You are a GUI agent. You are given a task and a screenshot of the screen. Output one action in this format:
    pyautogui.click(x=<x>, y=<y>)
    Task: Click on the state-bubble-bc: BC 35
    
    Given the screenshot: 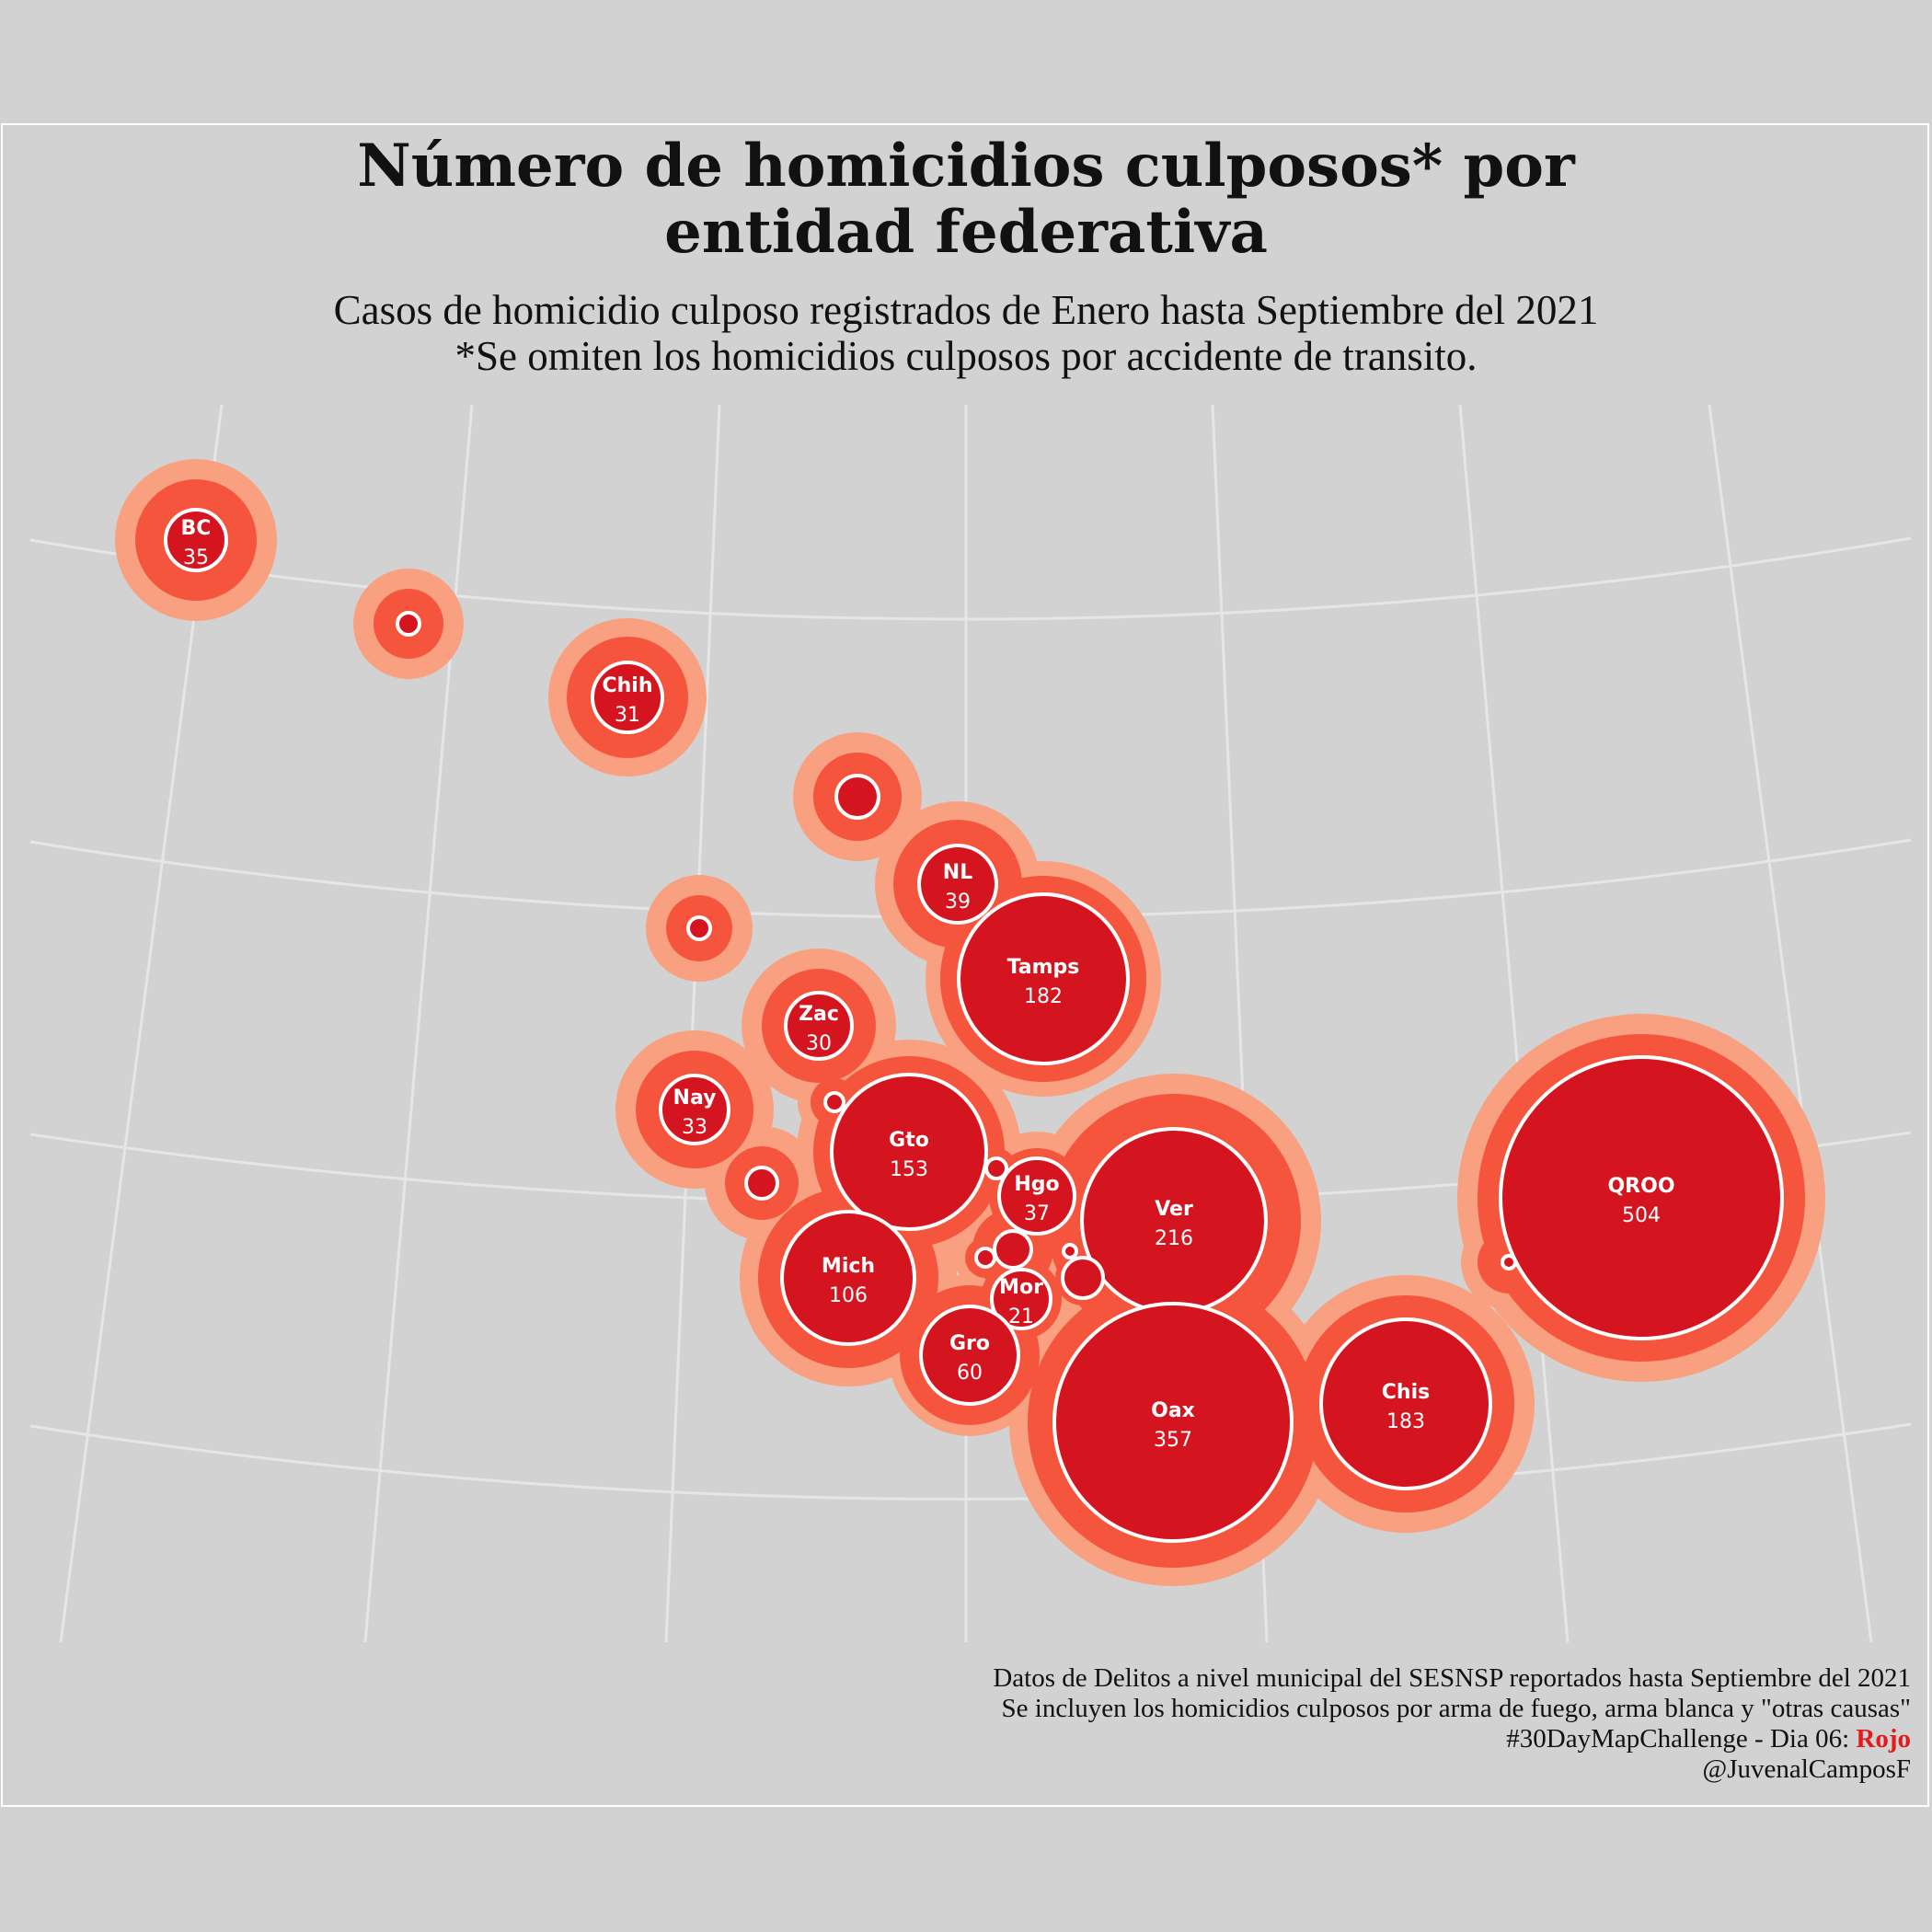 What is the action you would take?
    pyautogui.click(x=196, y=540)
    